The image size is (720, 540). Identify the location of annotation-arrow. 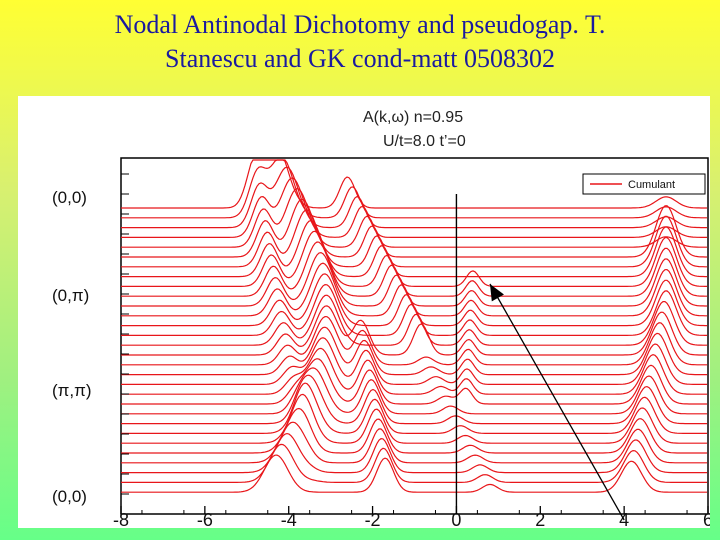
(557, 402).